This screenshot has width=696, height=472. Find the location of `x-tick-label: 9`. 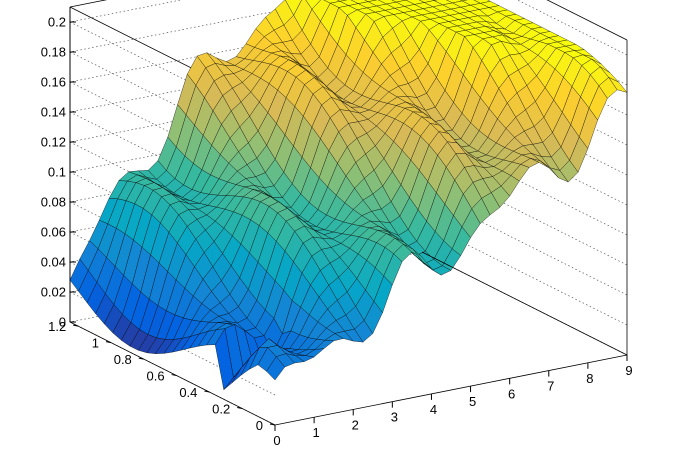

x-tick-label: 9 is located at coordinates (628, 370).